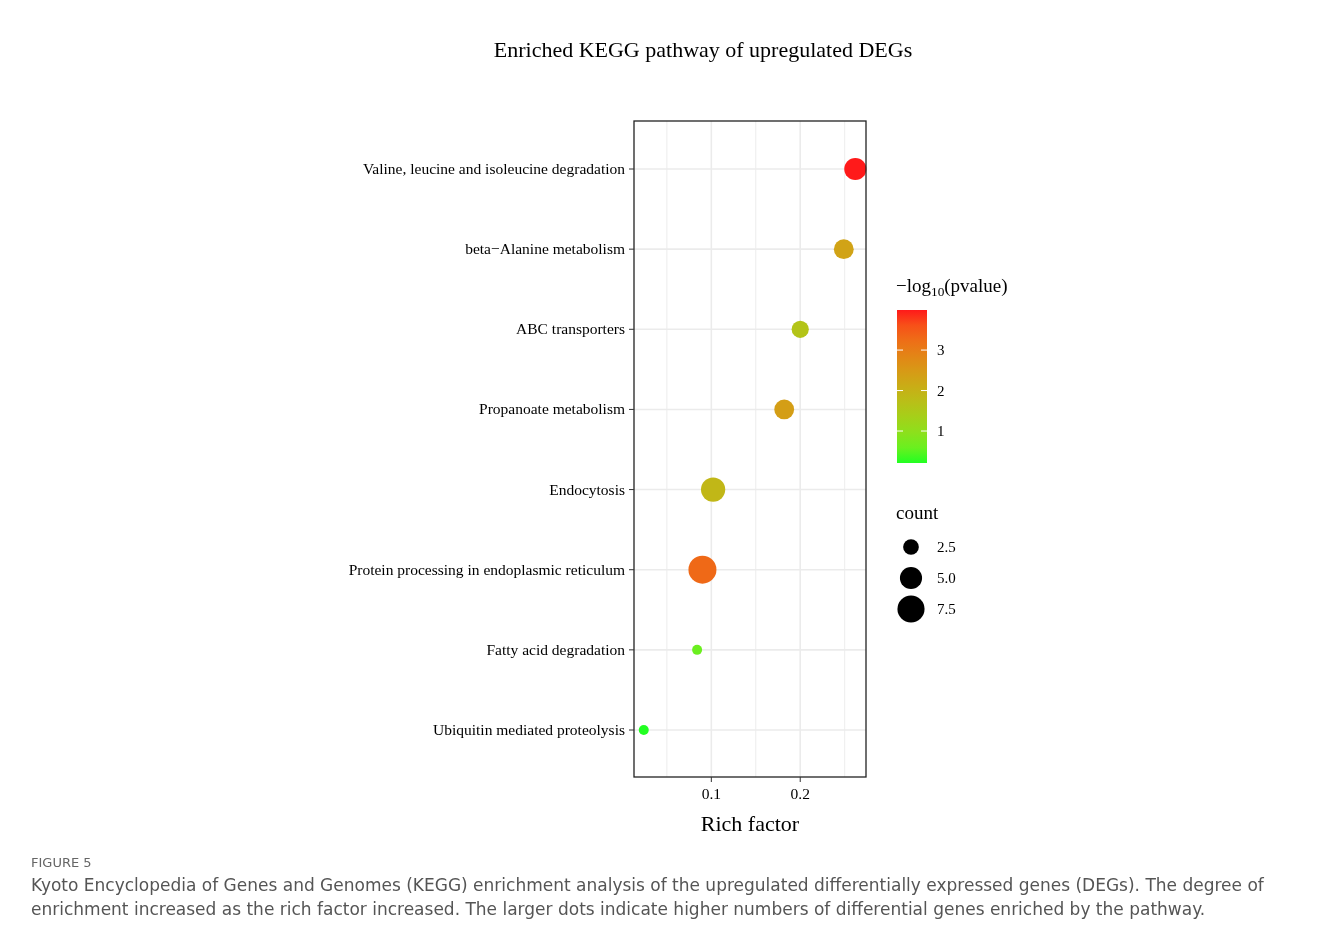 This screenshot has height=949, width=1323. What do you see at coordinates (946, 547) in the screenshot?
I see `legend-label: 2.5` at bounding box center [946, 547].